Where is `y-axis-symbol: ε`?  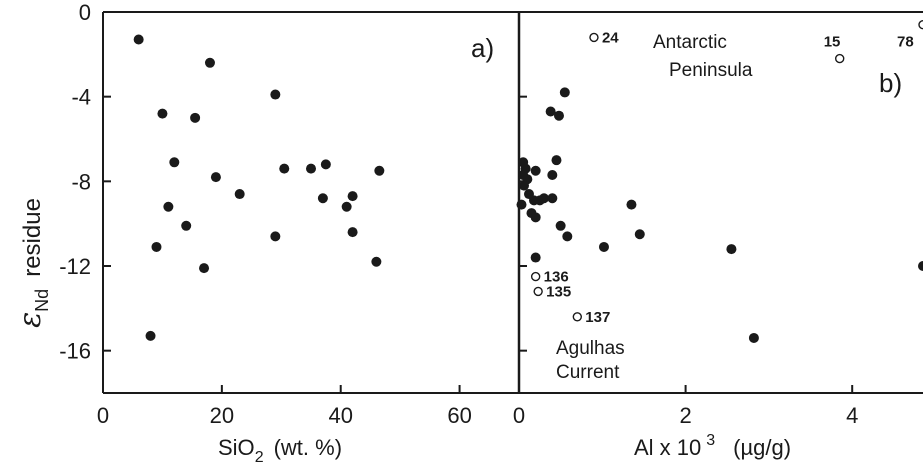
y-axis-symbol: ε is located at coordinates (30, 320).